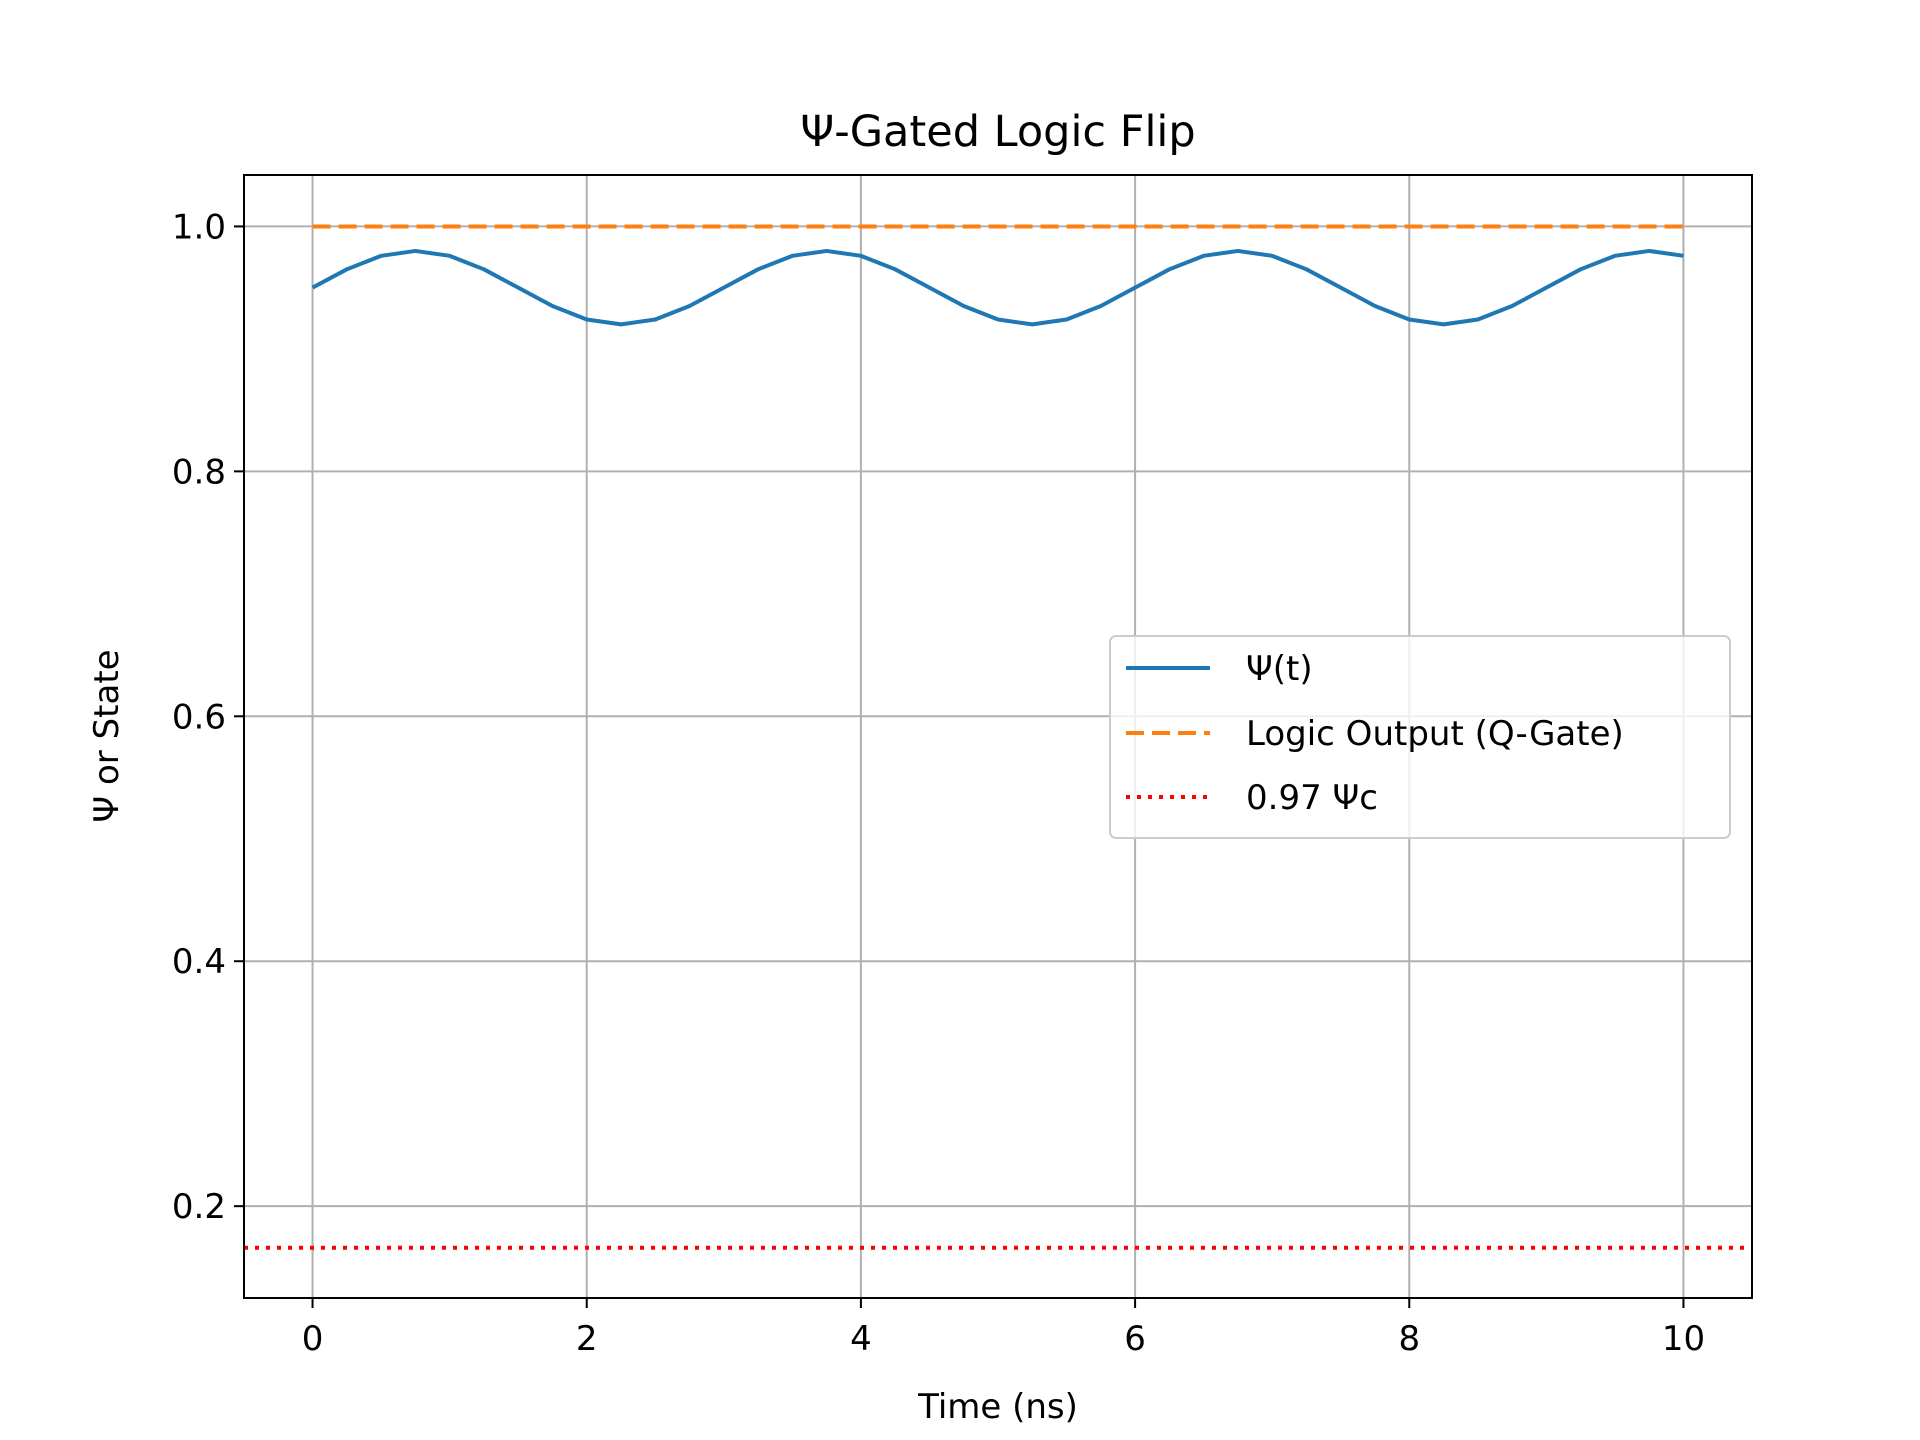 The height and width of the screenshot is (1440, 1920). Describe the element at coordinates (997, 132) in the screenshot. I see `chart-title: Ψ-Gated Logic Flip` at that location.